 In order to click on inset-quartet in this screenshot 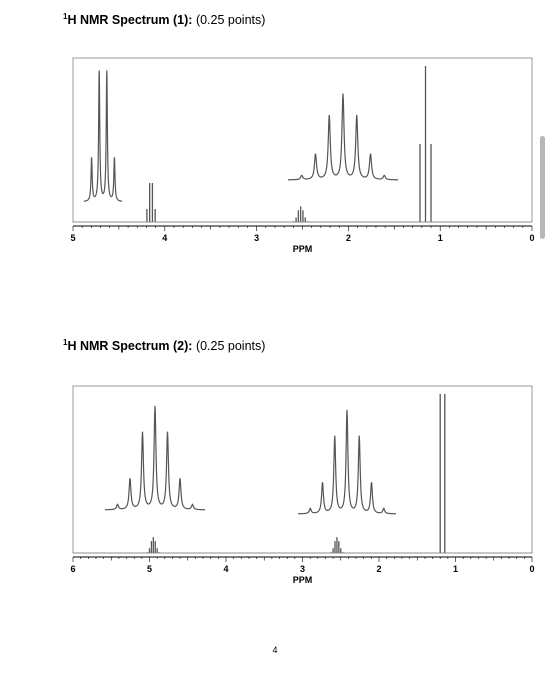, I will do `click(103, 136)`.